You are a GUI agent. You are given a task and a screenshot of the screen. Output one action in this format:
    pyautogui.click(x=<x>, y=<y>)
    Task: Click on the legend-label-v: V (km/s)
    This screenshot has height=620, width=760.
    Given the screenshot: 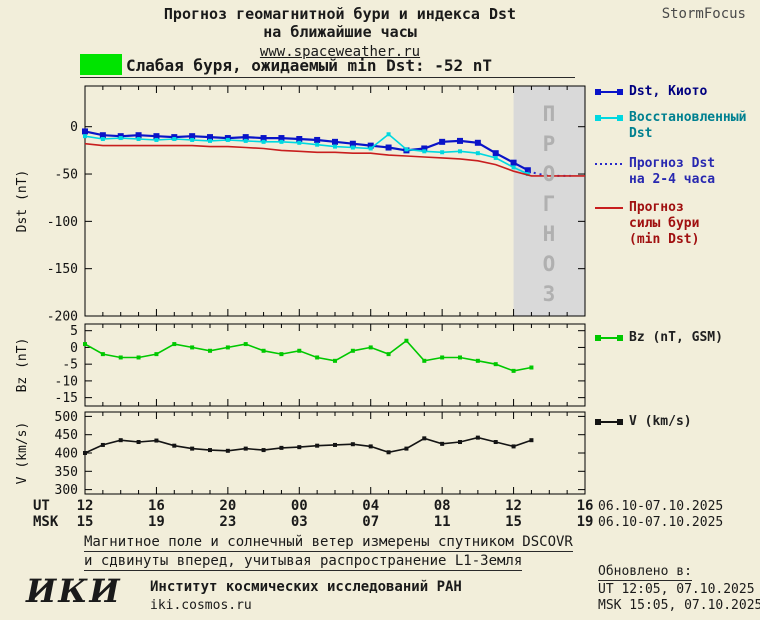 What is the action you would take?
    pyautogui.click(x=660, y=421)
    